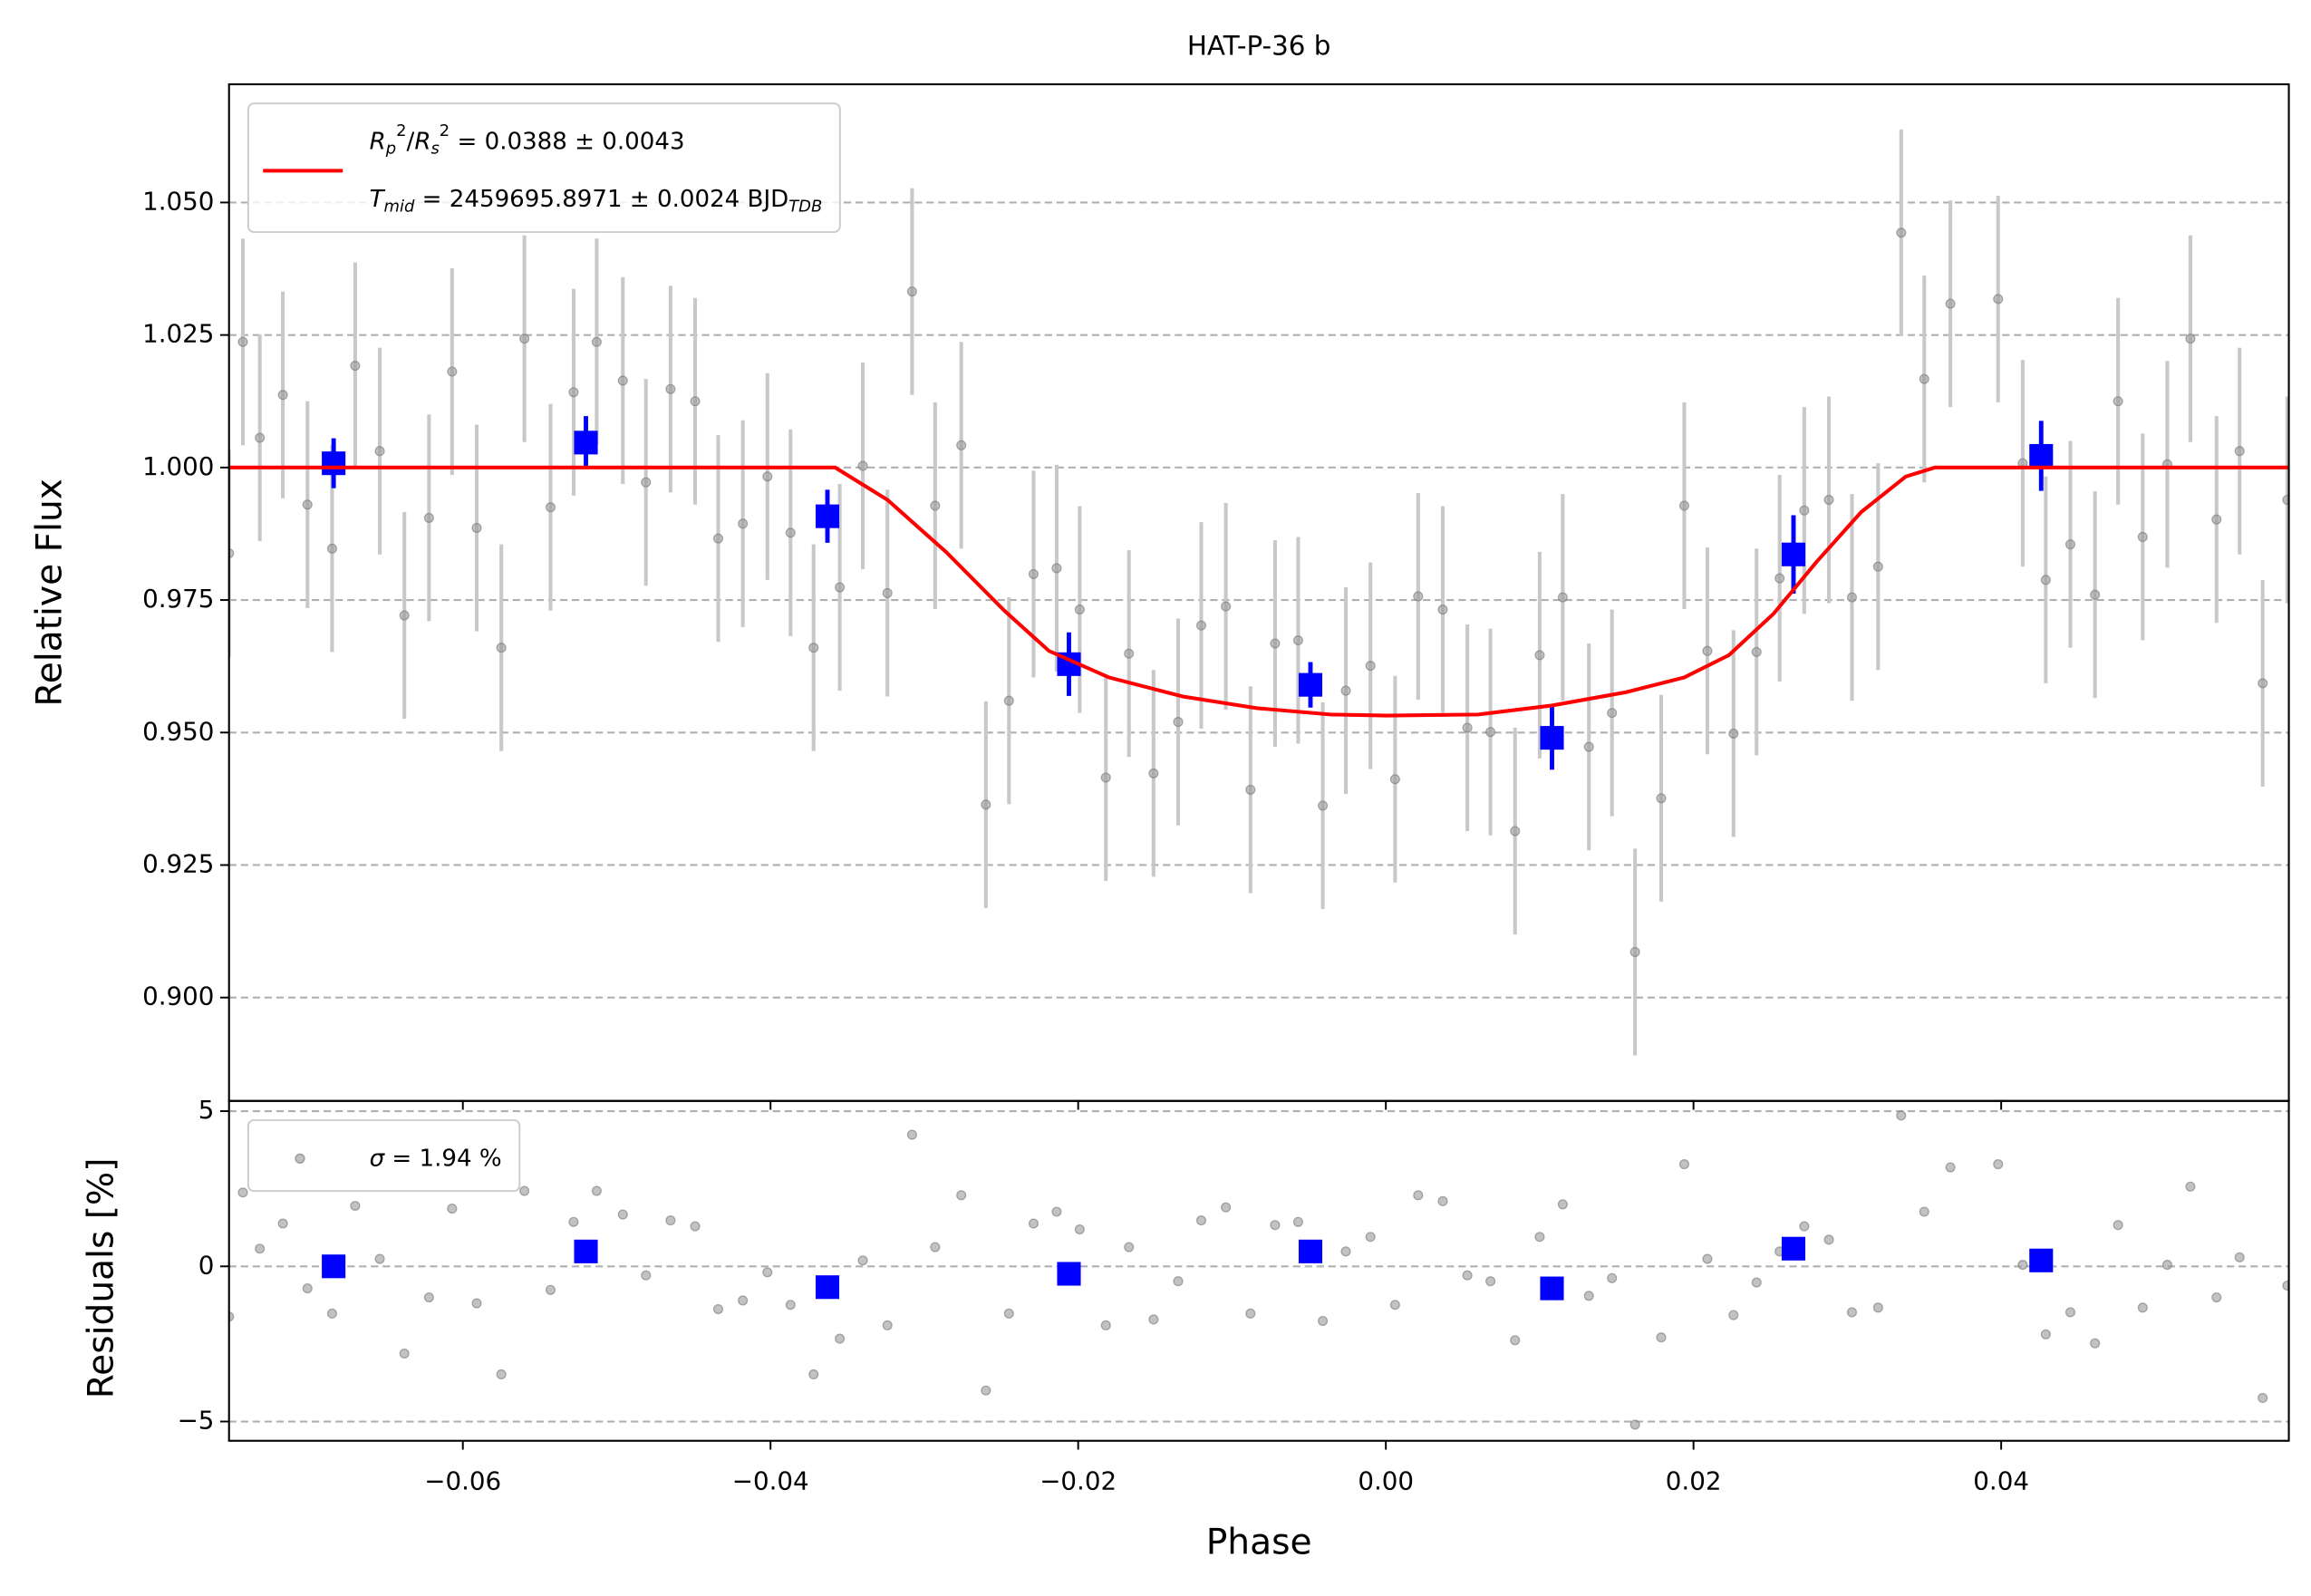 The image size is (2311, 1596). I want to click on legend-label: σ = 1.94 %, so click(436, 1158).